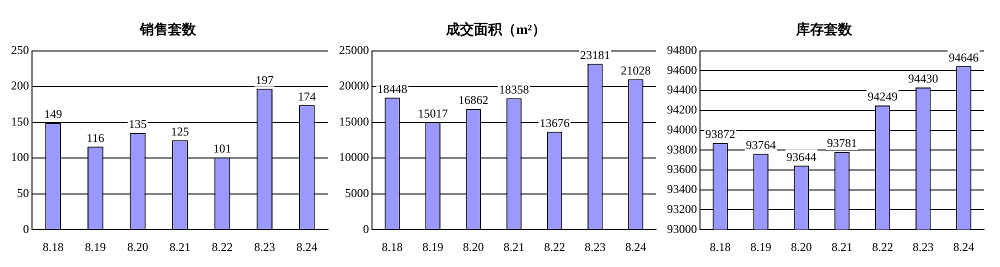 Image resolution: width=1000 pixels, height=267 pixels. I want to click on y-tick-label: 93600, so click(682, 169).